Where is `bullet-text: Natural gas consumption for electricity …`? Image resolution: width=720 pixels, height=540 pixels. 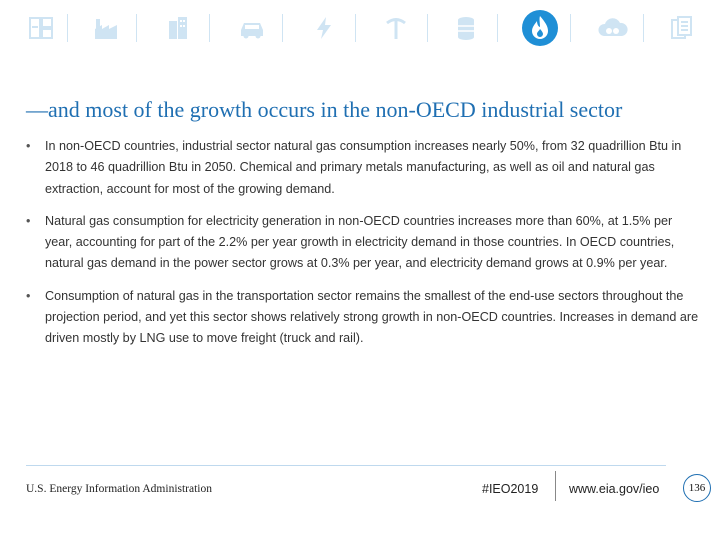 bullet-text: Natural gas consumption for electricity … is located at coordinates (360, 242).